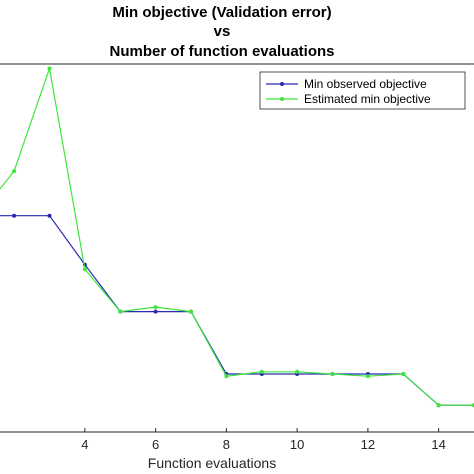 This screenshot has width=474, height=474. I want to click on legend-box, so click(362, 90).